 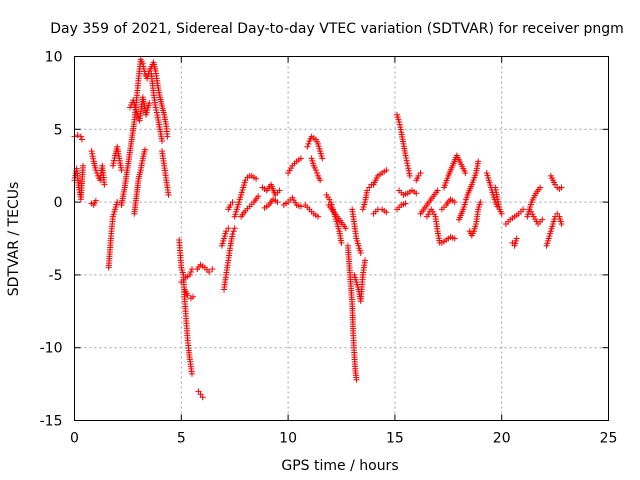 I want to click on x-tick-label: 0, so click(x=74, y=439).